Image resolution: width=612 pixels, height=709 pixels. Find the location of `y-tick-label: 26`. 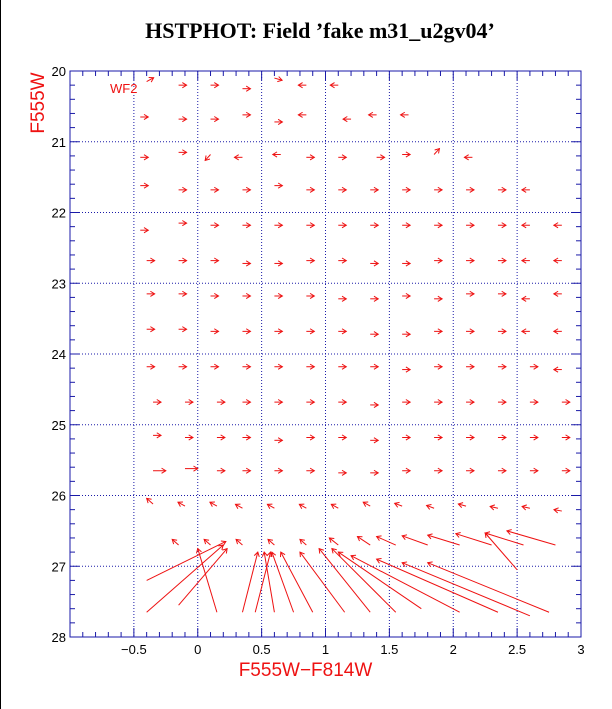

y-tick-label: 26 is located at coordinates (59, 496).